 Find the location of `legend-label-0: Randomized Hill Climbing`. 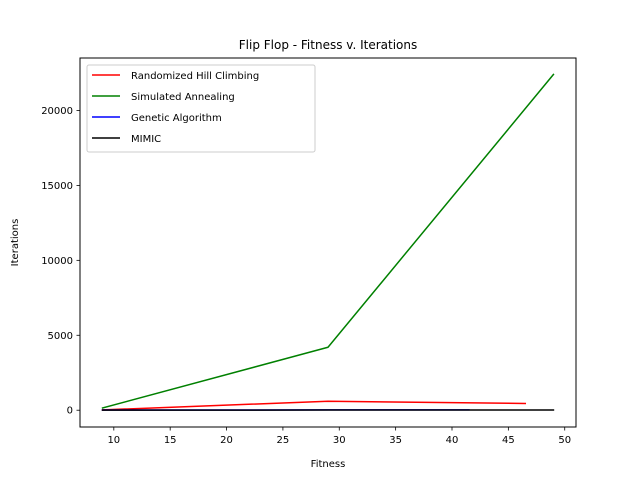

legend-label-0: Randomized Hill Climbing is located at coordinates (195, 76).